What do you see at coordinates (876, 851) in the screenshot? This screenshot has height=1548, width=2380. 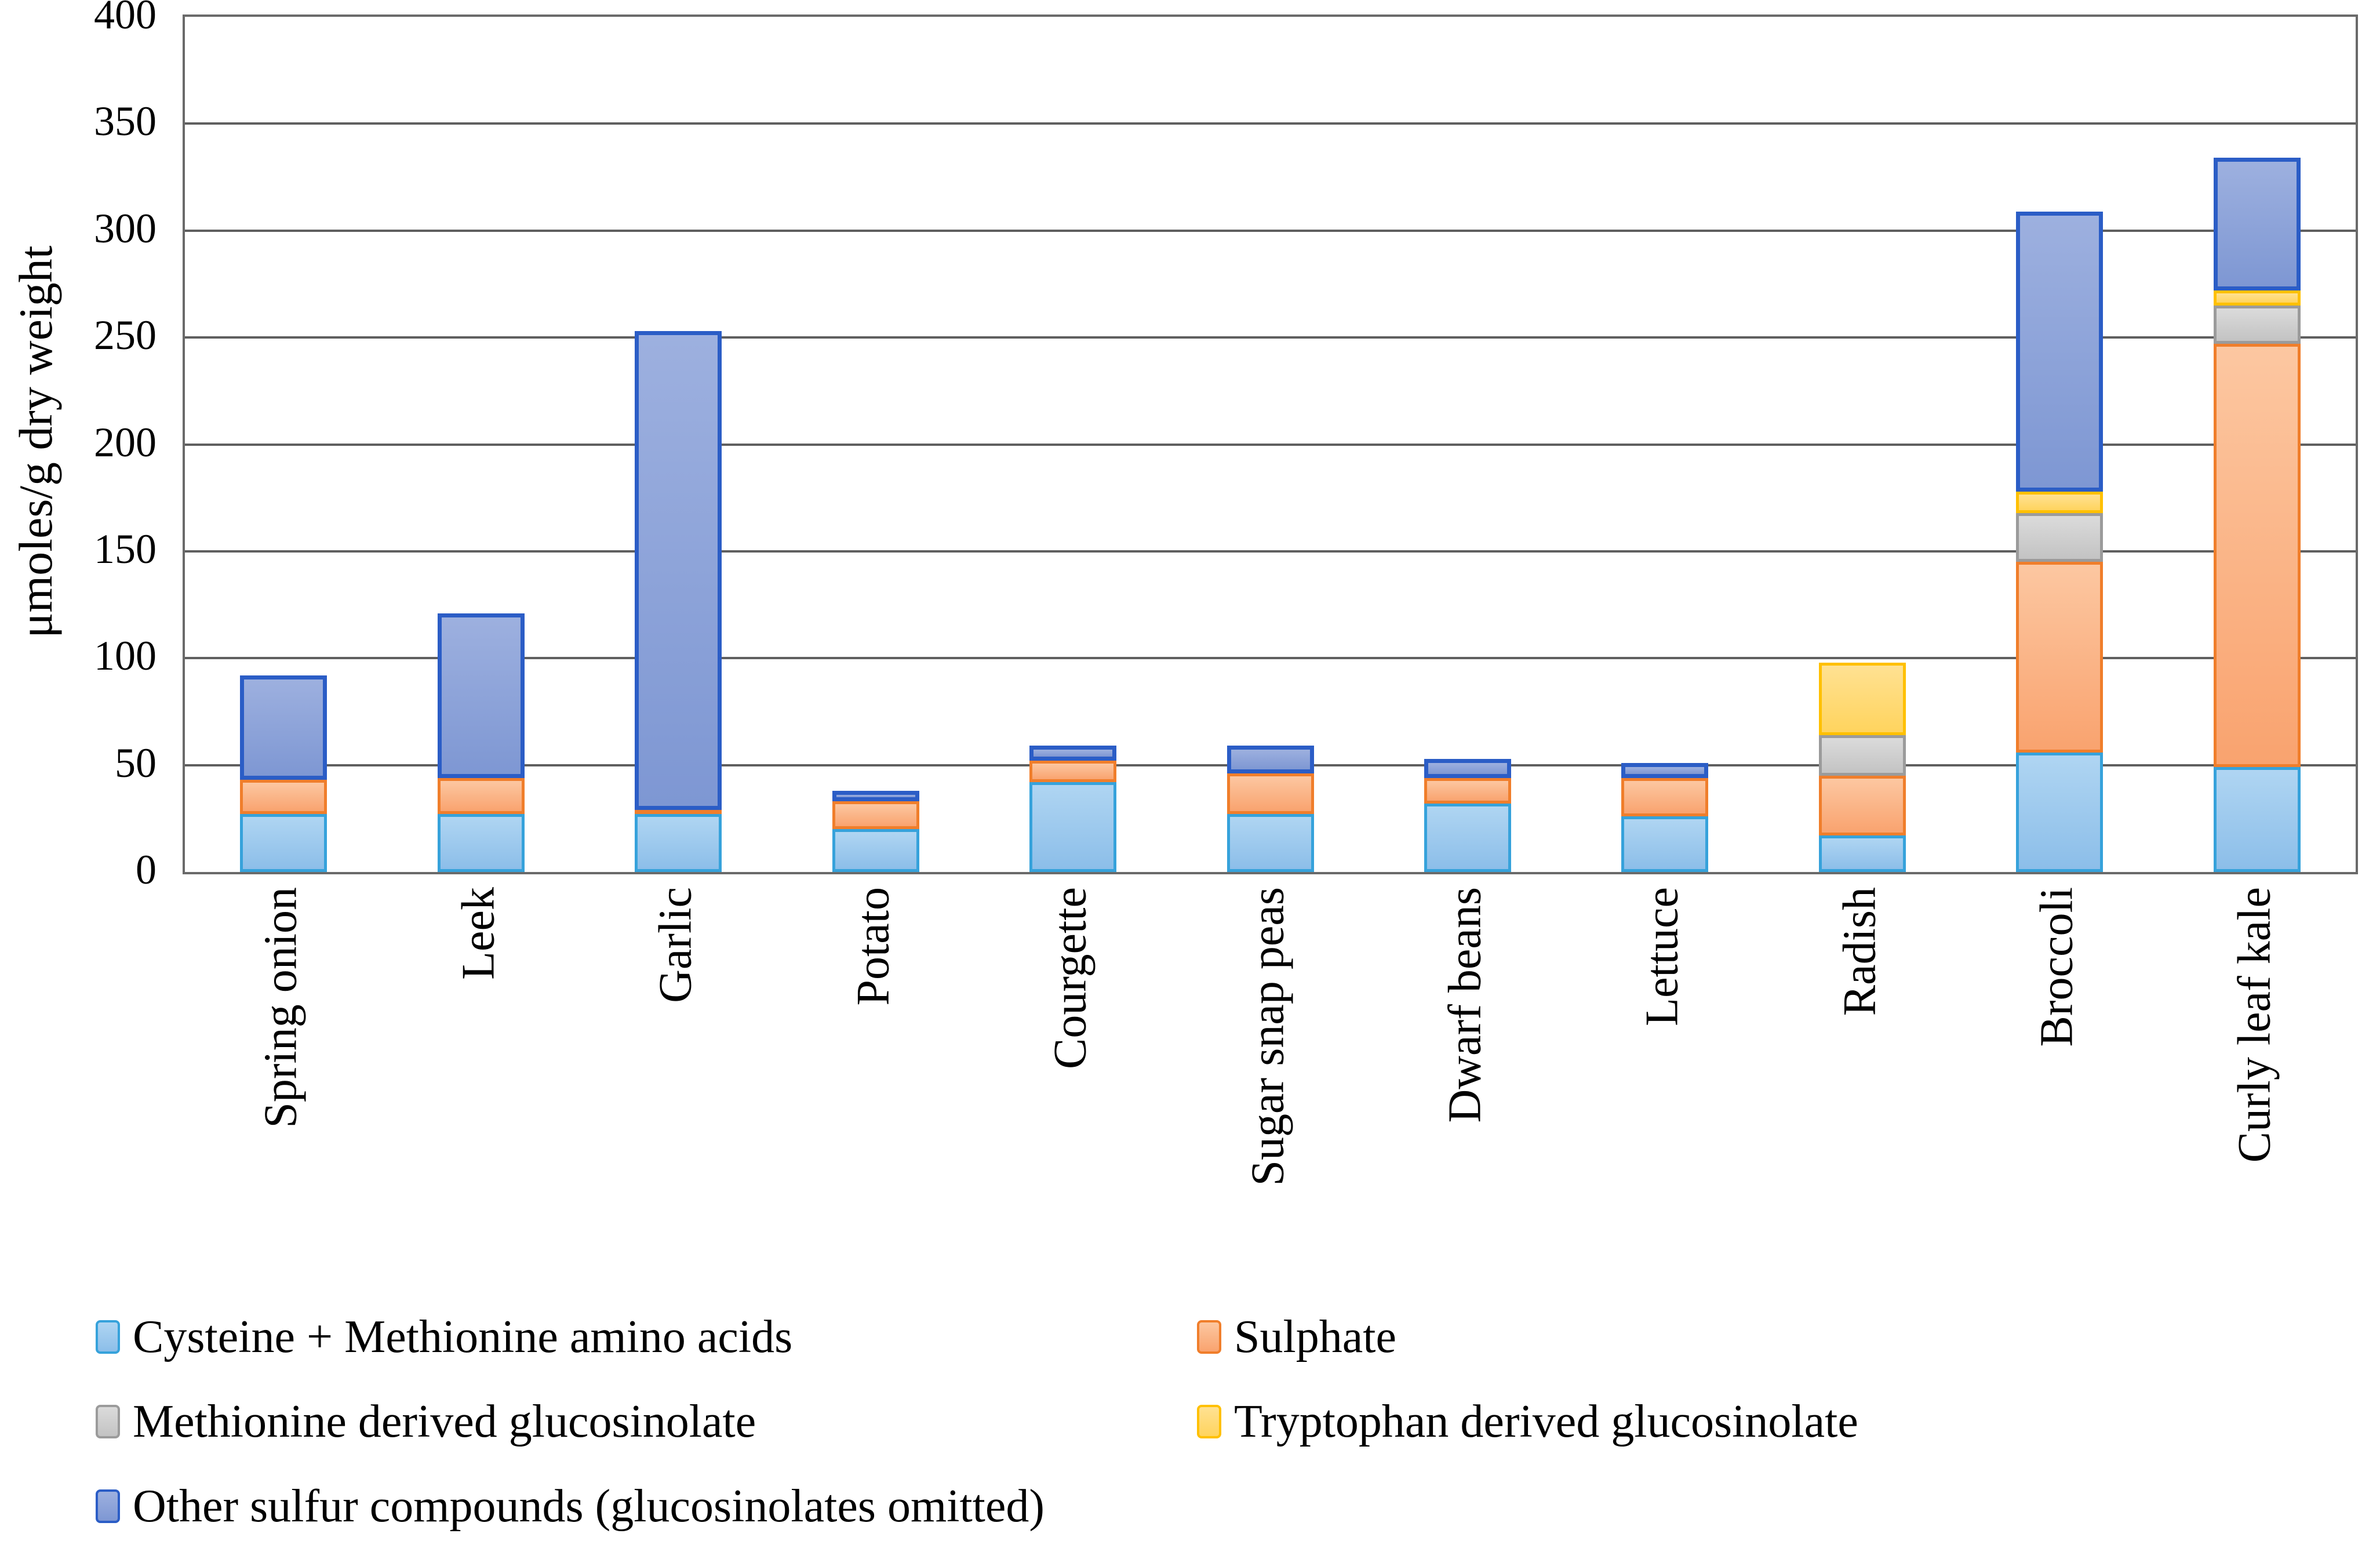 I see `bar-segment-potato-s0` at bounding box center [876, 851].